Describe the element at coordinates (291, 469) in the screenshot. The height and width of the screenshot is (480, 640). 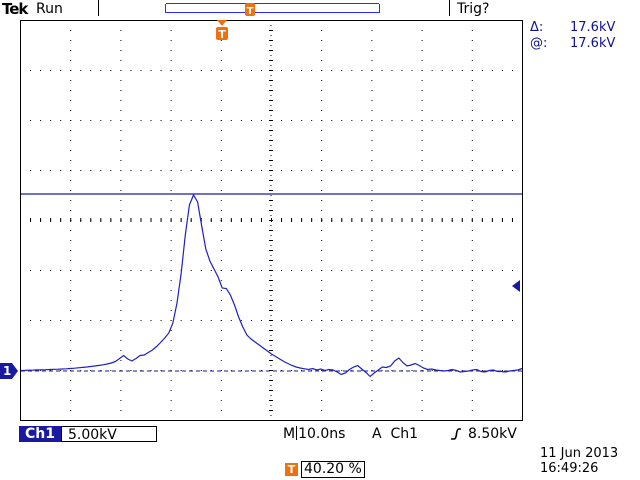
I see `trigger-position-icon: T` at that location.